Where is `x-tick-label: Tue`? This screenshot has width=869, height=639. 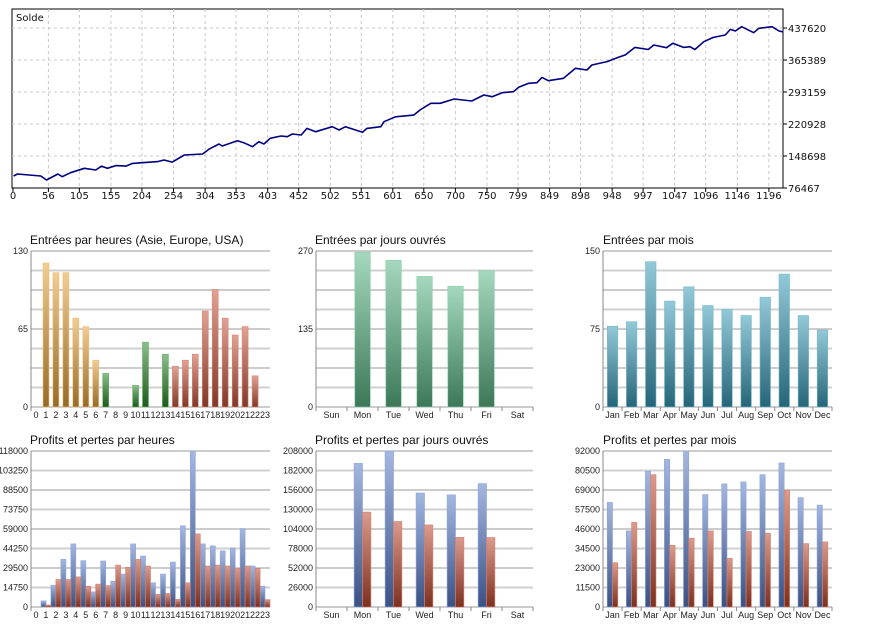 x-tick-label: Tue is located at coordinates (393, 415).